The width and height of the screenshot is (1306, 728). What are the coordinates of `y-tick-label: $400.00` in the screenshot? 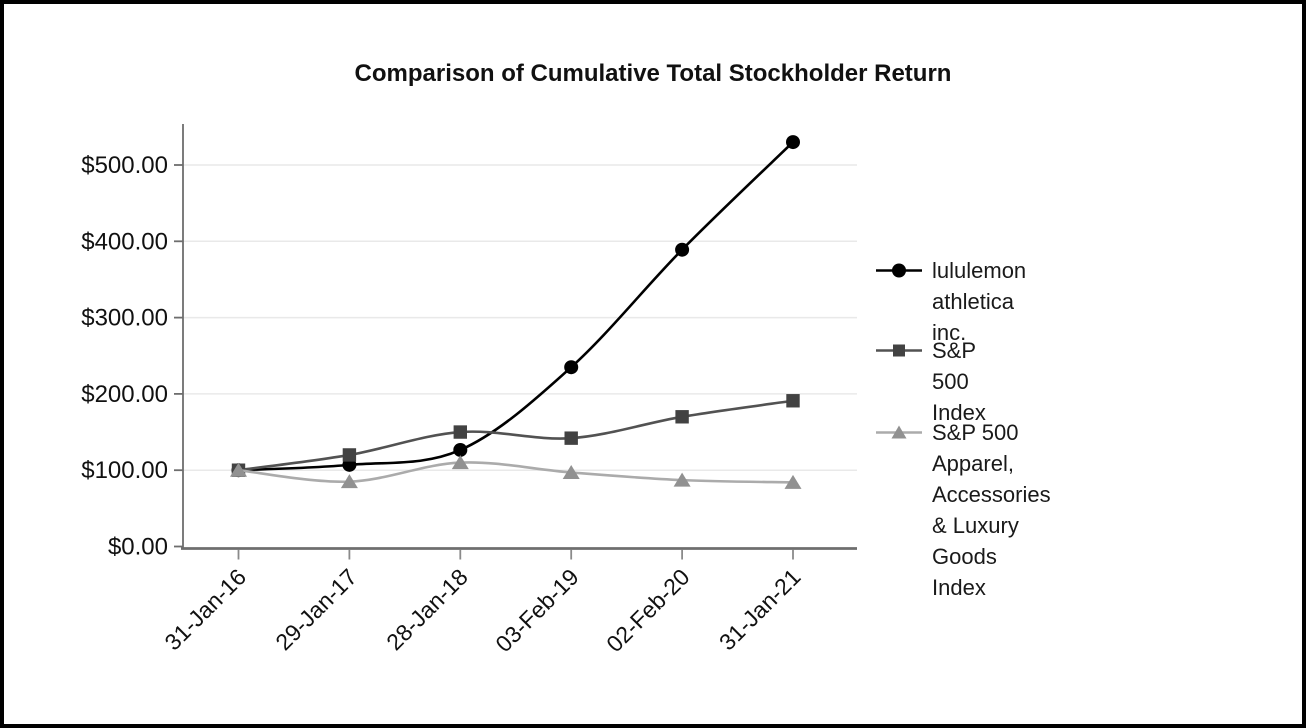 It's located at (124, 241).